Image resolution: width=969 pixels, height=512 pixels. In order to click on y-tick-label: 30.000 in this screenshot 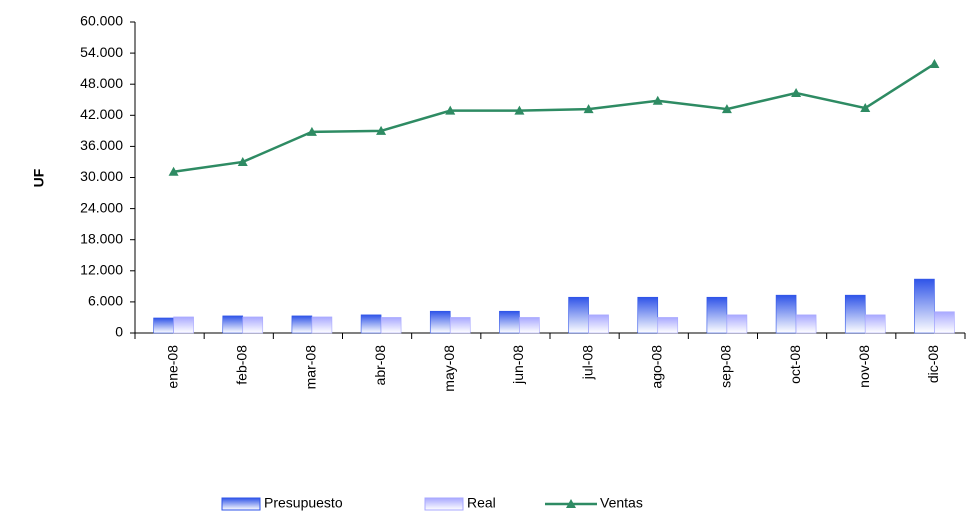, I will do `click(101, 176)`.